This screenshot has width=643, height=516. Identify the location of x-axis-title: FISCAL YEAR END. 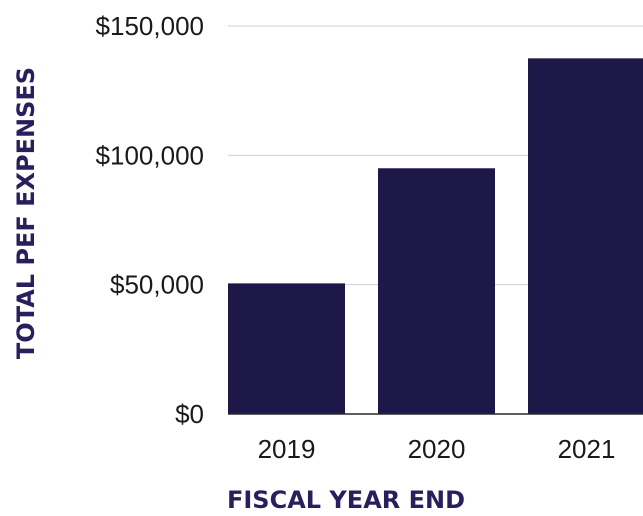
(346, 500).